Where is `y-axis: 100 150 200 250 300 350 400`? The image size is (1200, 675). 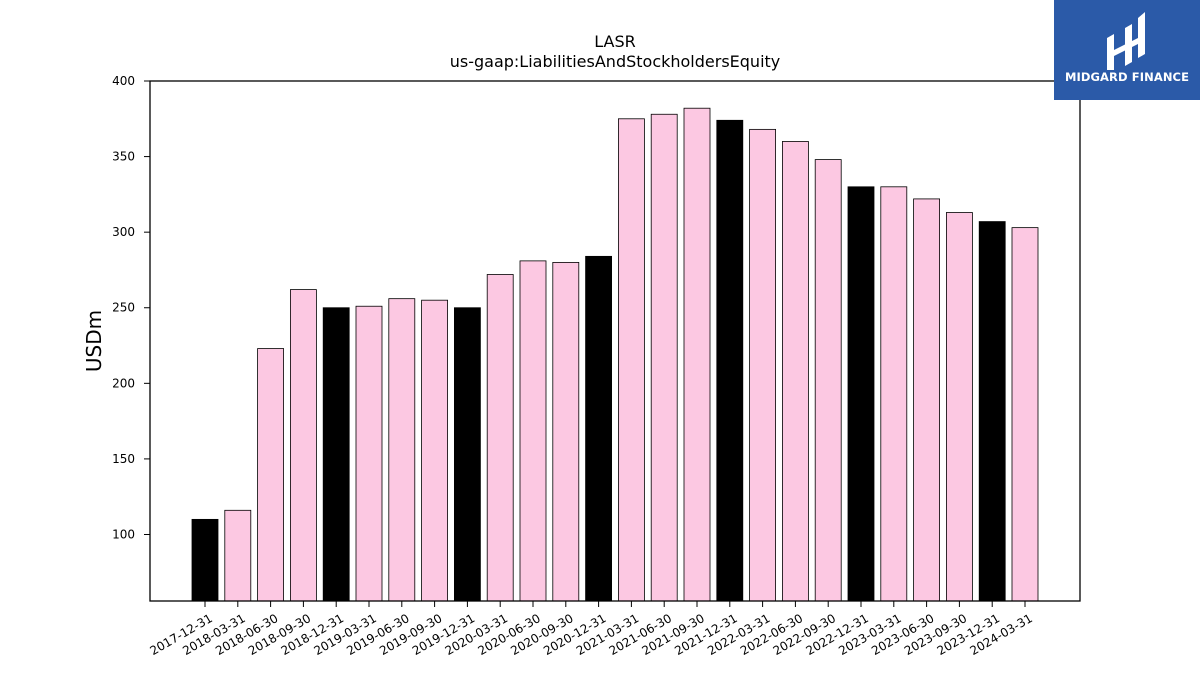 y-axis: 100 150 200 250 300 350 400 is located at coordinates (131, 307).